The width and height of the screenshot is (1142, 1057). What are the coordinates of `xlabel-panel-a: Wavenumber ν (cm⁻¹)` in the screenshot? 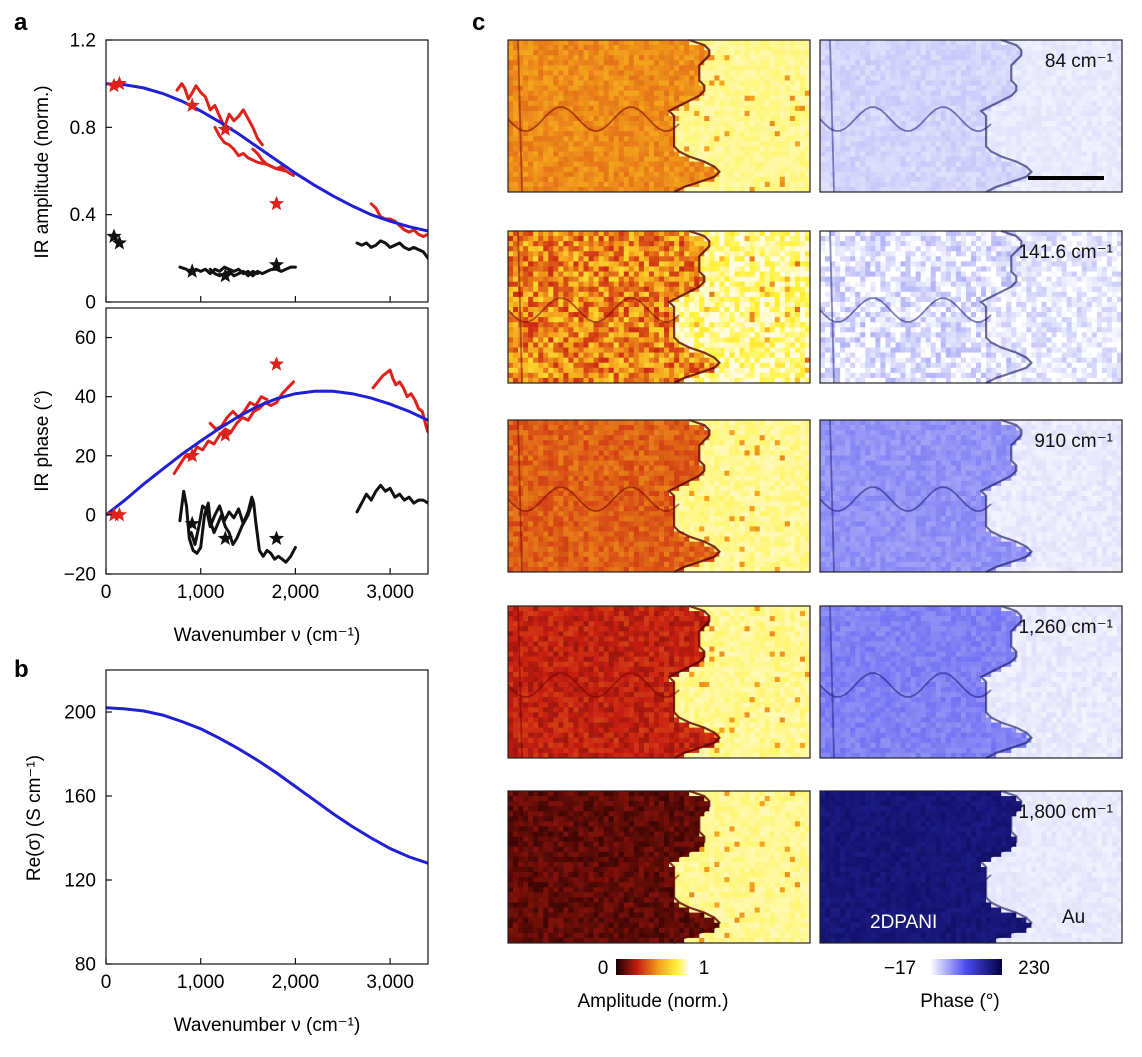 It's located at (267, 635).